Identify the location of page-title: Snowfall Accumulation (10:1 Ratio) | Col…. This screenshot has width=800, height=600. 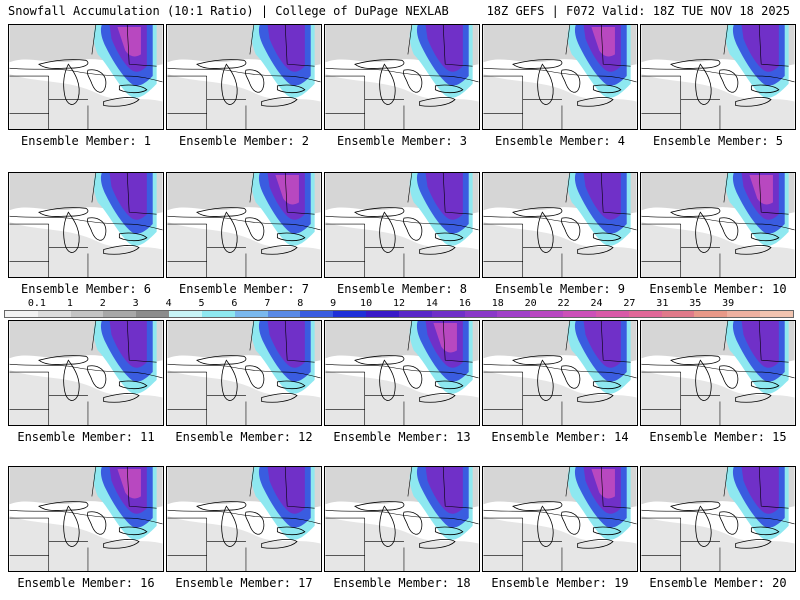
(228, 11).